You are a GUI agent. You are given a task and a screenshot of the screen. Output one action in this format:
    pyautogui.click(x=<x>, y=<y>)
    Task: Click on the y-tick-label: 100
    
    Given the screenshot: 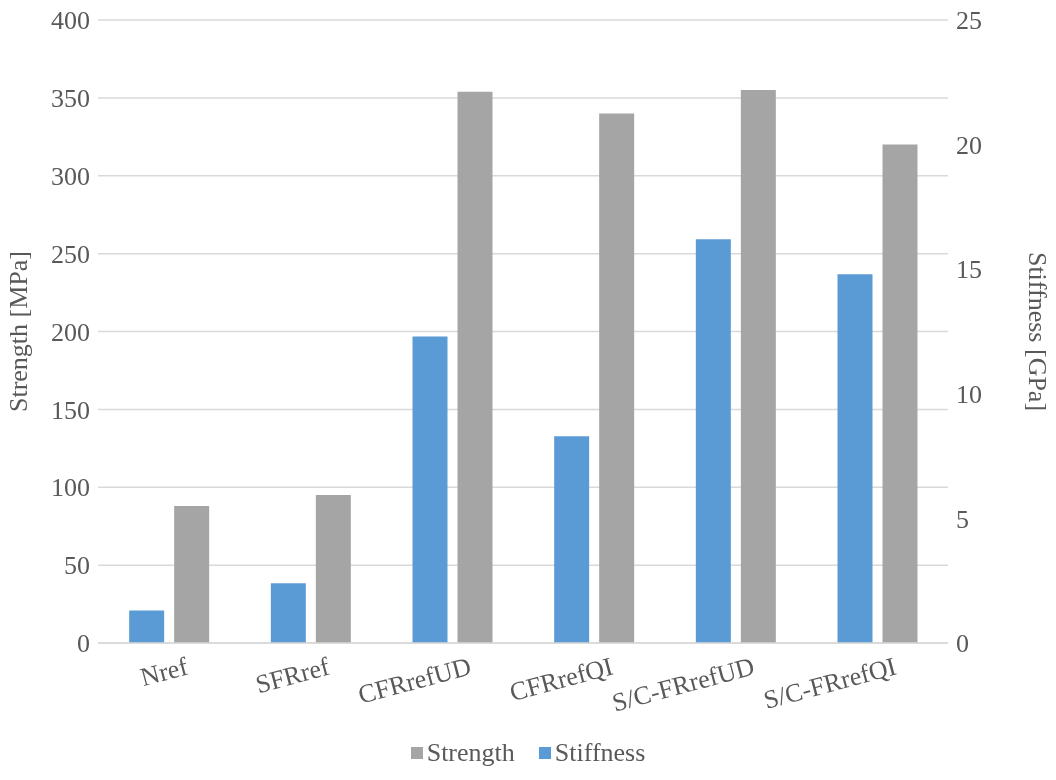 What is the action you would take?
    pyautogui.click(x=70, y=488)
    